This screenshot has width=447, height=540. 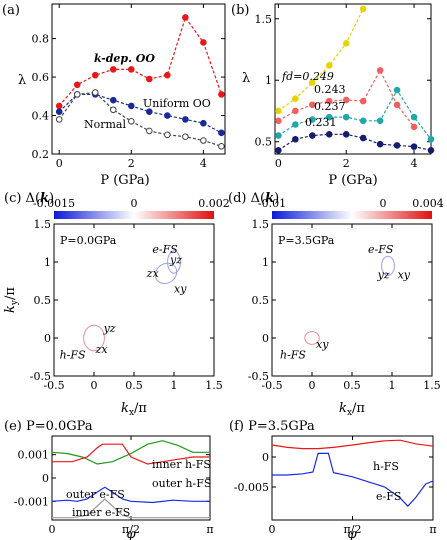 What do you see at coordinates (45, 478) in the screenshot?
I see `y-tick-label: 0` at bounding box center [45, 478].